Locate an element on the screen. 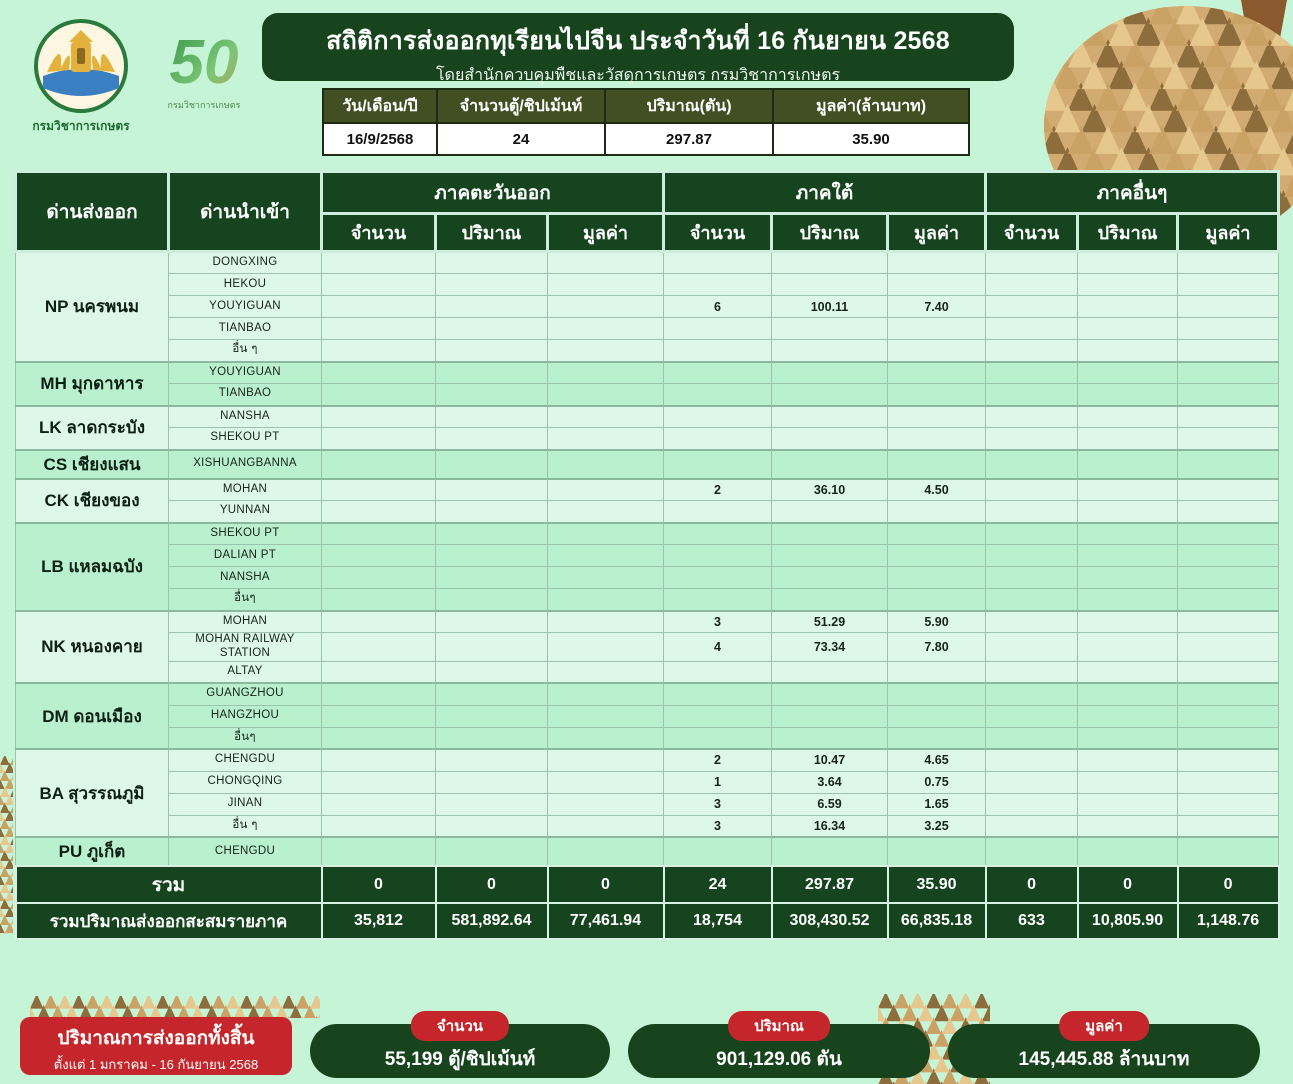 The width and height of the screenshot is (1293, 1084). export-checkpoint-cell: NP นครพนม is located at coordinates (92, 306).